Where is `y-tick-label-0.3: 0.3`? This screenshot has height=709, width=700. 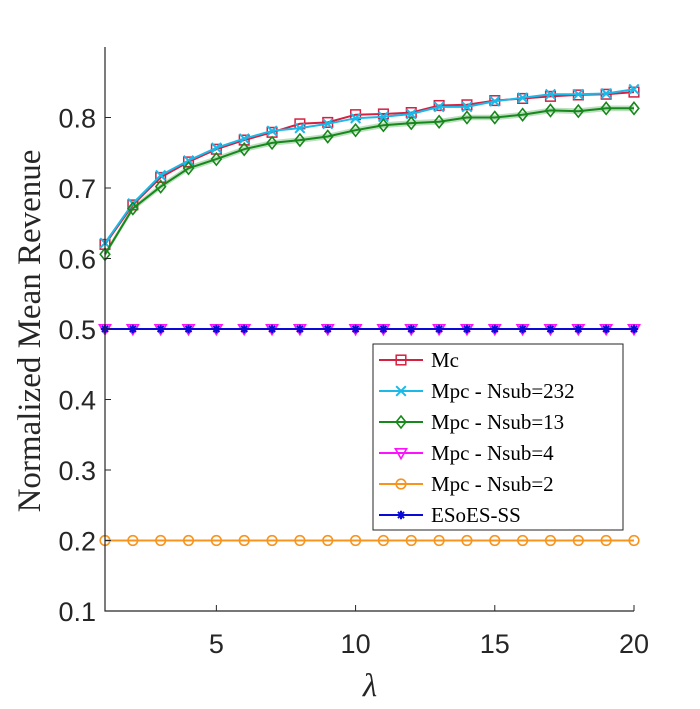
y-tick-label-0.3: 0.3 is located at coordinates (77, 471).